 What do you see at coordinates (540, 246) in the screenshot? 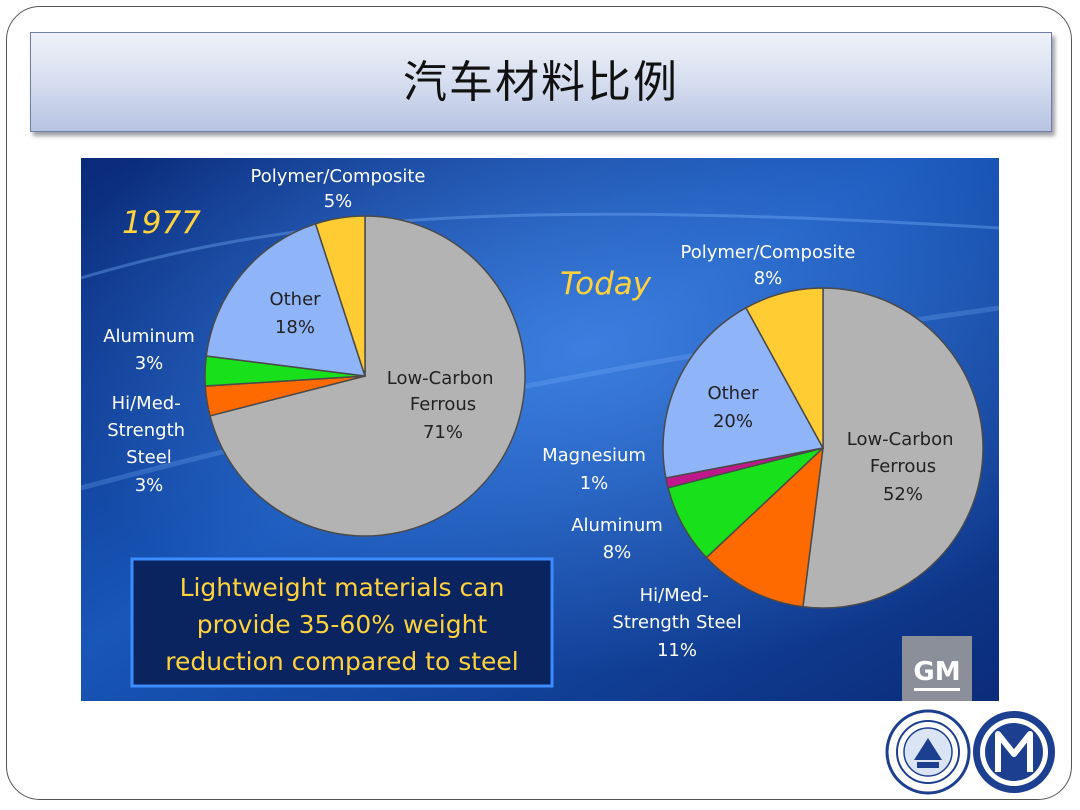
I see `background-swoosh` at bounding box center [540, 246].